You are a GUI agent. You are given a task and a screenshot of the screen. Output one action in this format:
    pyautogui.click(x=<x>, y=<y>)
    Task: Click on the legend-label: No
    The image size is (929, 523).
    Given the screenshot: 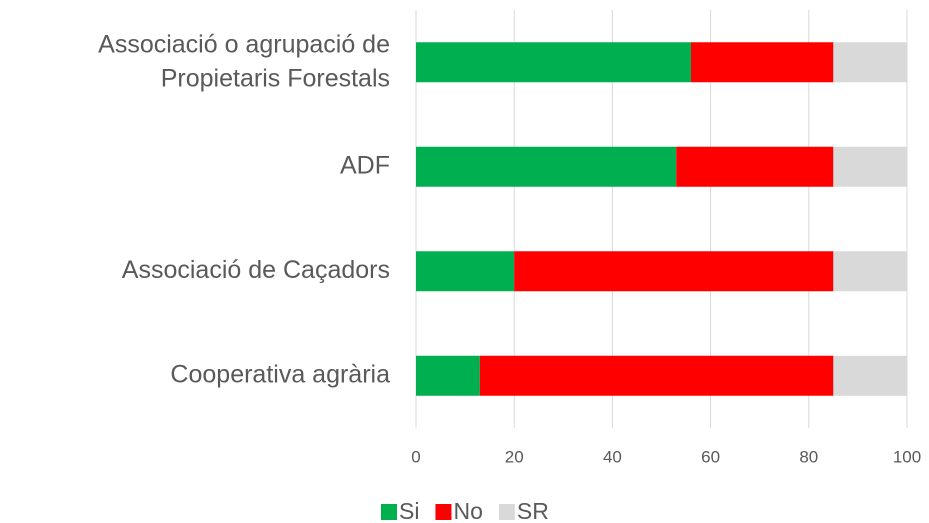 What is the action you would take?
    pyautogui.click(x=467, y=510)
    